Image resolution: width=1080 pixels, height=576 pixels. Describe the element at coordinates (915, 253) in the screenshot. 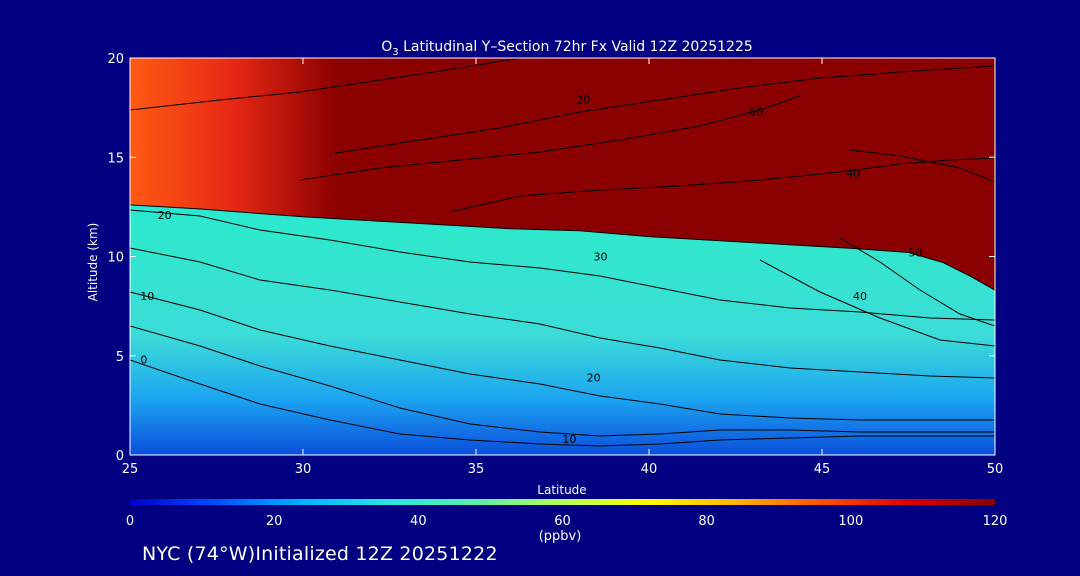

I see `contour-label-9: 50` at that location.